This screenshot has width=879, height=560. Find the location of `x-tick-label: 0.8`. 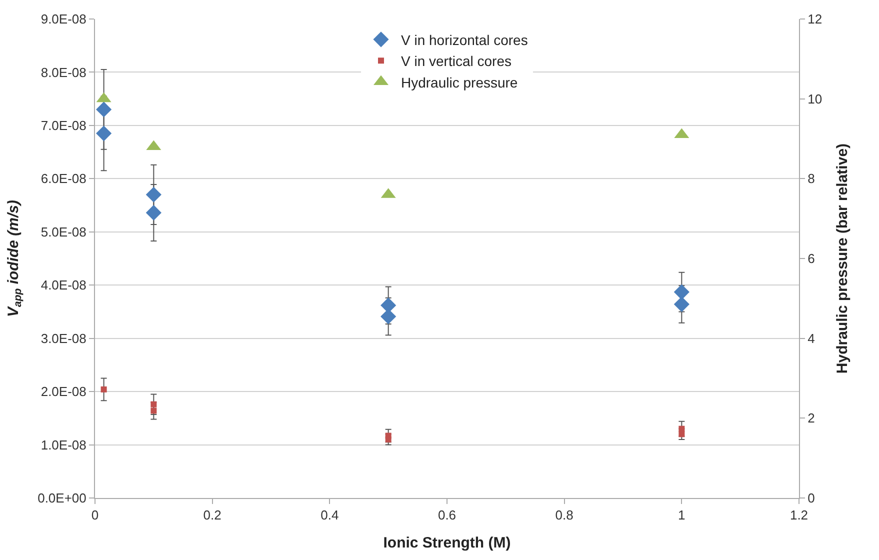

x-tick-label: 0.8 is located at coordinates (564, 515).